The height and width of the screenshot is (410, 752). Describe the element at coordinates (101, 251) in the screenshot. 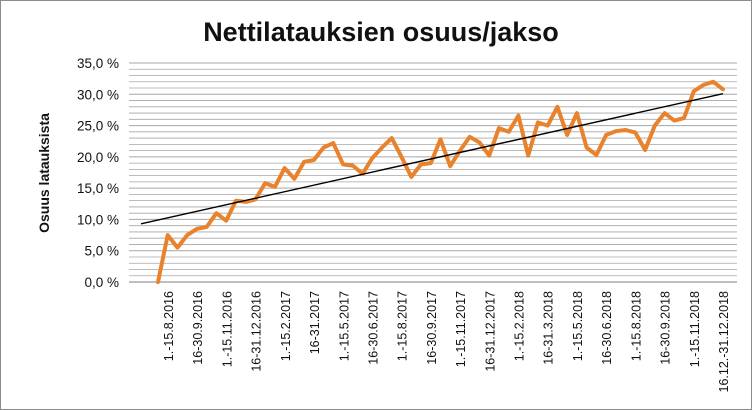

I see `y-tick-label: 5,0 %` at that location.